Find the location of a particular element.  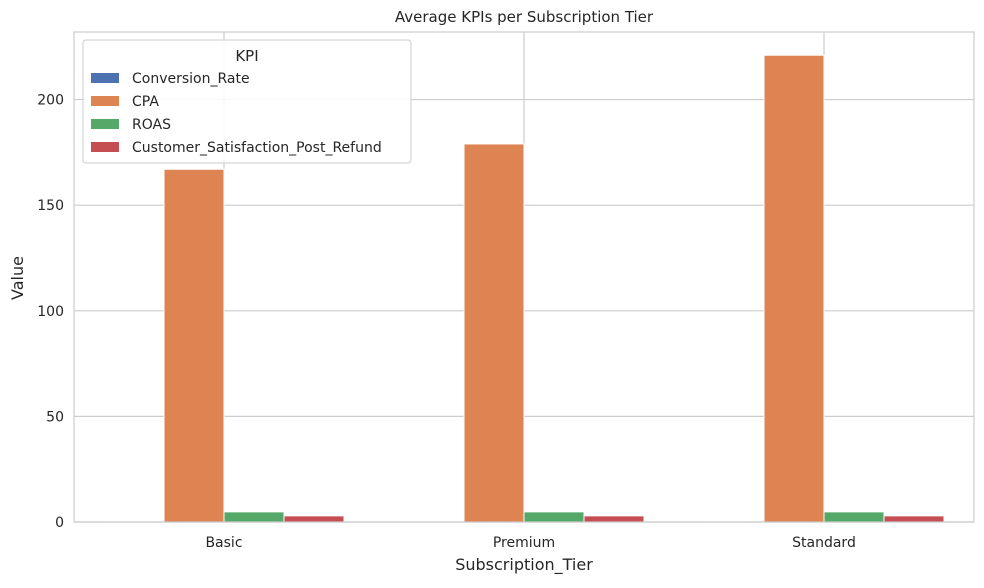

y-axis-label: Value is located at coordinates (17, 278).